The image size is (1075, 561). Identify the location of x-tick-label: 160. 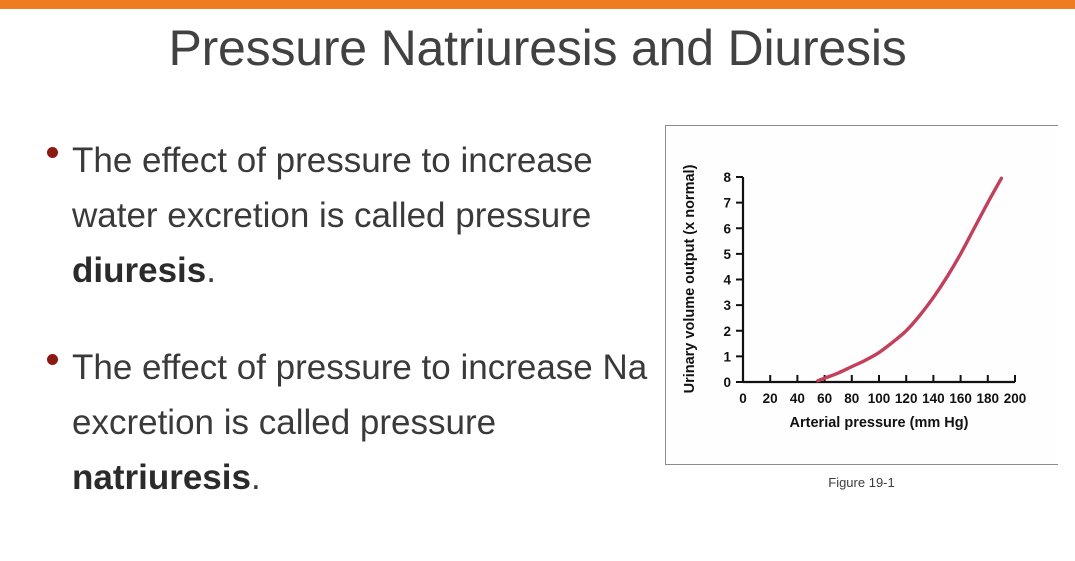
(960, 398).